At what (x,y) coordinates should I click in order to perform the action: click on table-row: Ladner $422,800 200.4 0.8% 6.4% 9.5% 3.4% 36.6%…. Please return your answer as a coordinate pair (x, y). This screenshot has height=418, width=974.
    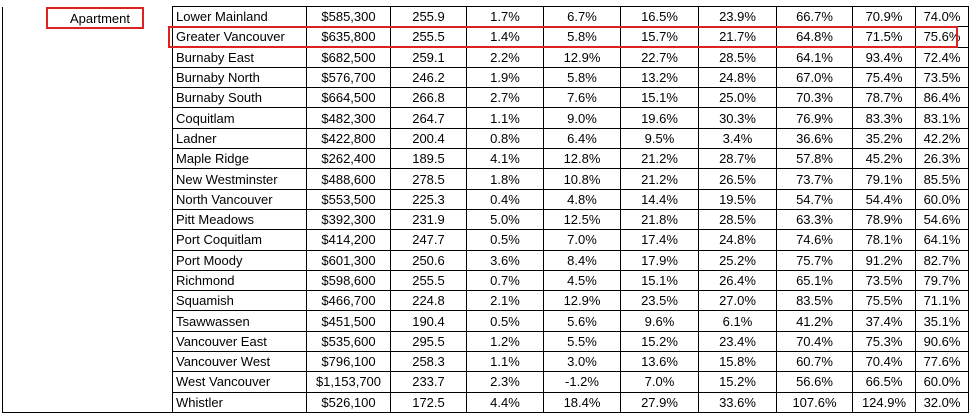
    Looking at the image, I should click on (486, 138).